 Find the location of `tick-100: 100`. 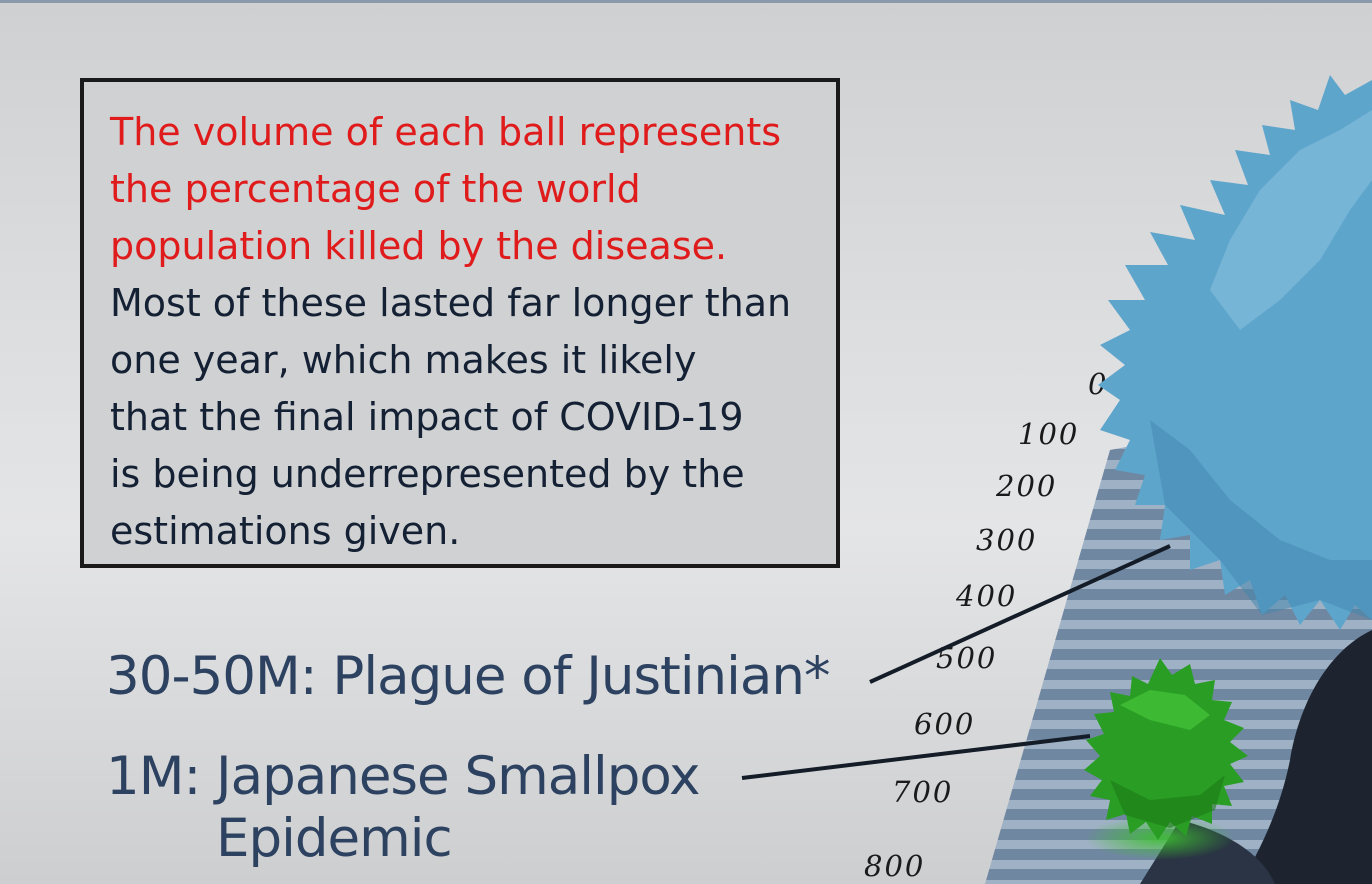

tick-100: 100 is located at coordinates (1048, 434).